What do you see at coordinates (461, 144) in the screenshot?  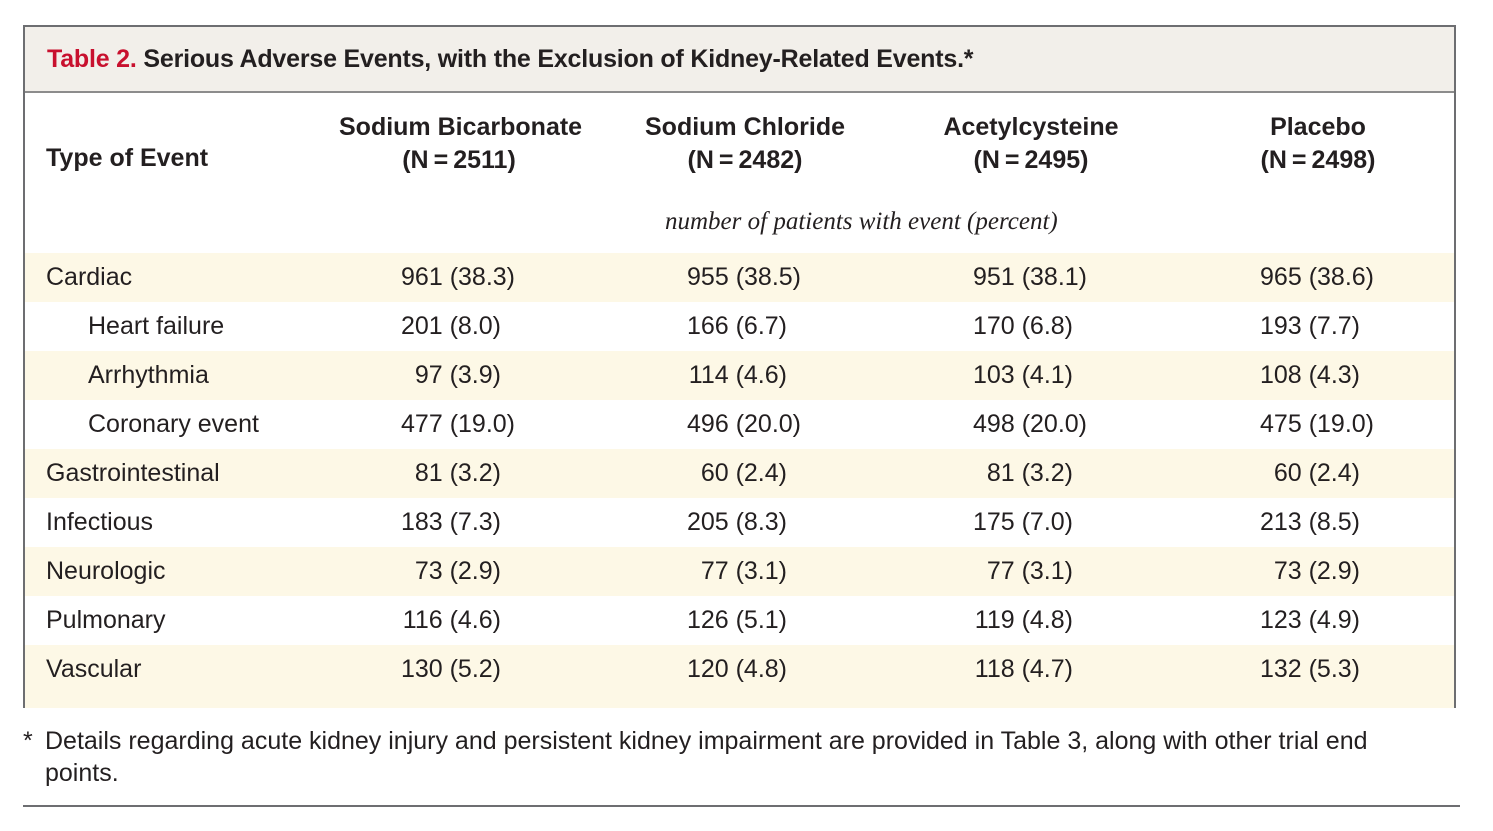 I see `column-header-sodium-bicarbonate: Sodium Bicarbonate (N = 2511)` at bounding box center [461, 144].